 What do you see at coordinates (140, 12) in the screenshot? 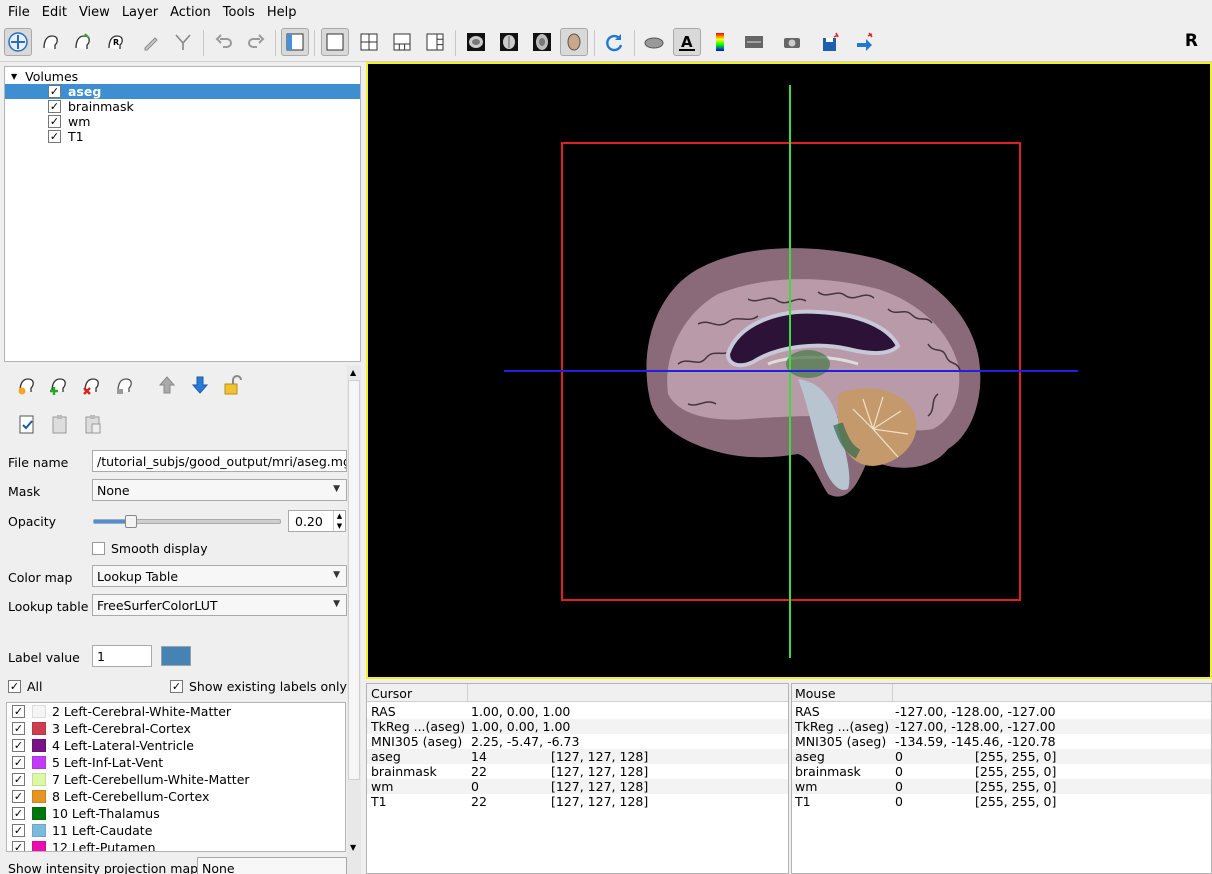
I see `menu-layer: Layer` at bounding box center [140, 12].